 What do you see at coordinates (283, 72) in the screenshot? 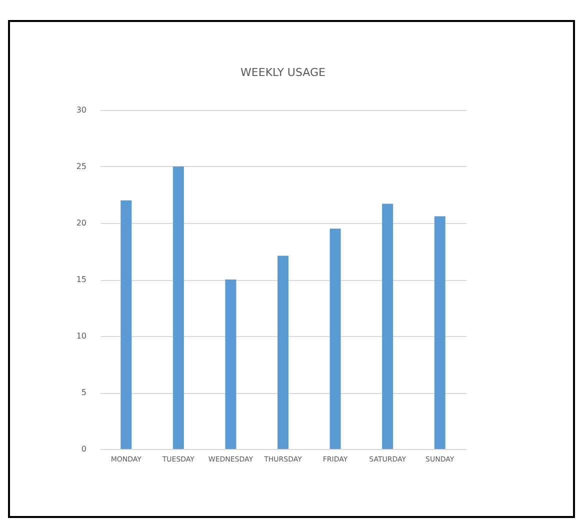
I see `chart-title: WEEKLY USAGE` at bounding box center [283, 72].